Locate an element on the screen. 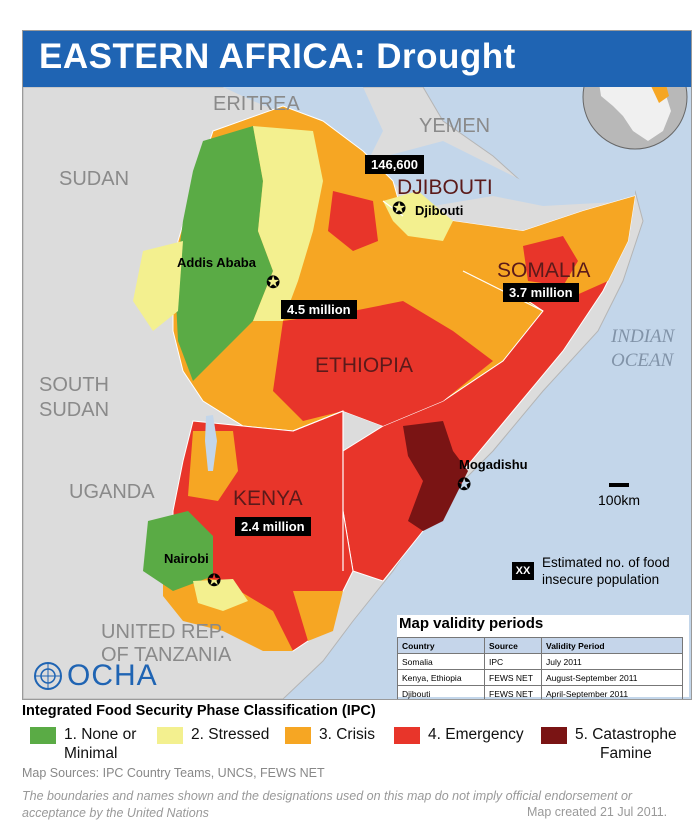  label-tanzania-line1: UNITED REP. is located at coordinates (163, 632).